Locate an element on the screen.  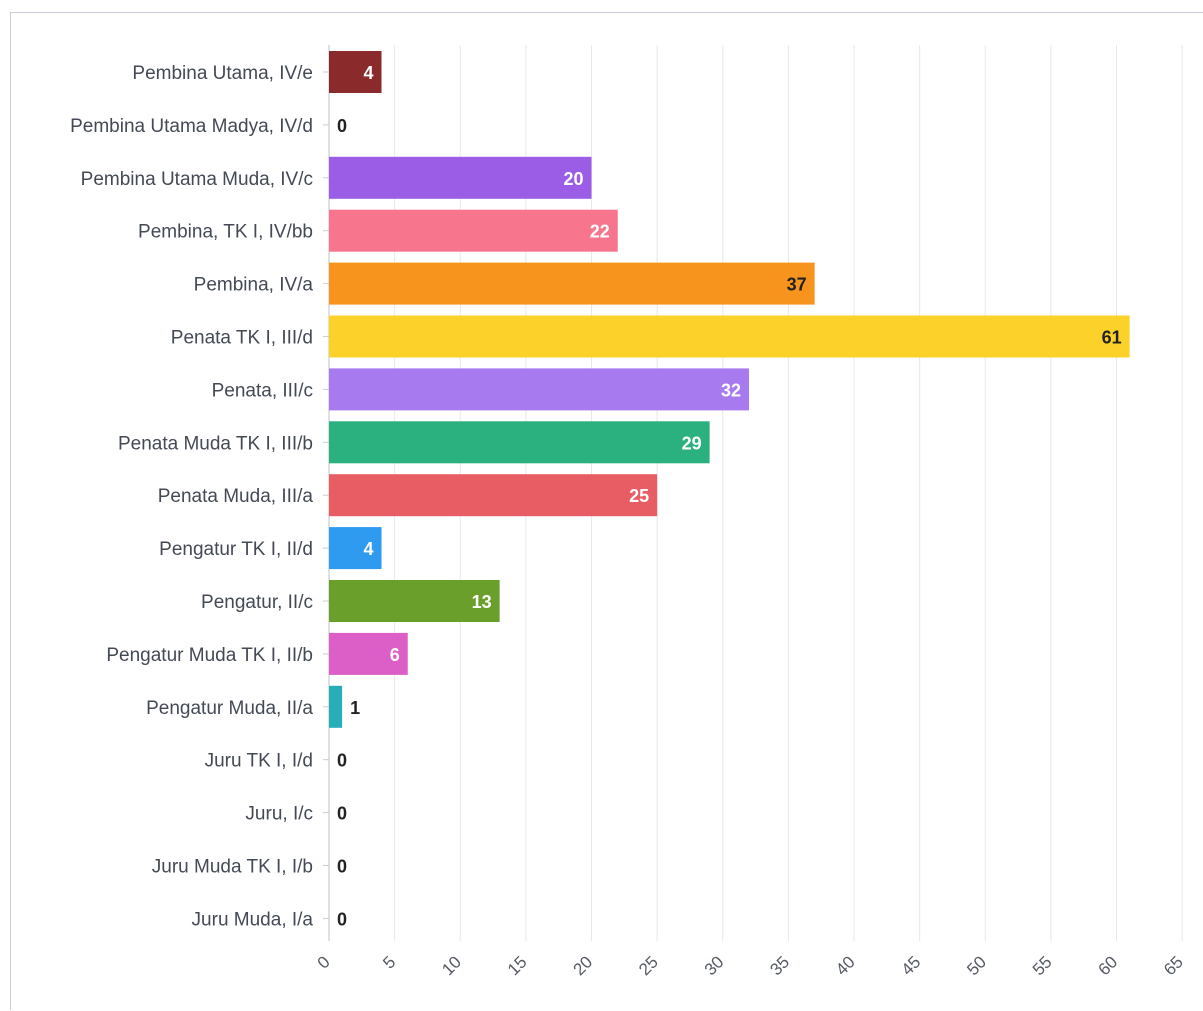
value-label: 29 is located at coordinates (692, 443).